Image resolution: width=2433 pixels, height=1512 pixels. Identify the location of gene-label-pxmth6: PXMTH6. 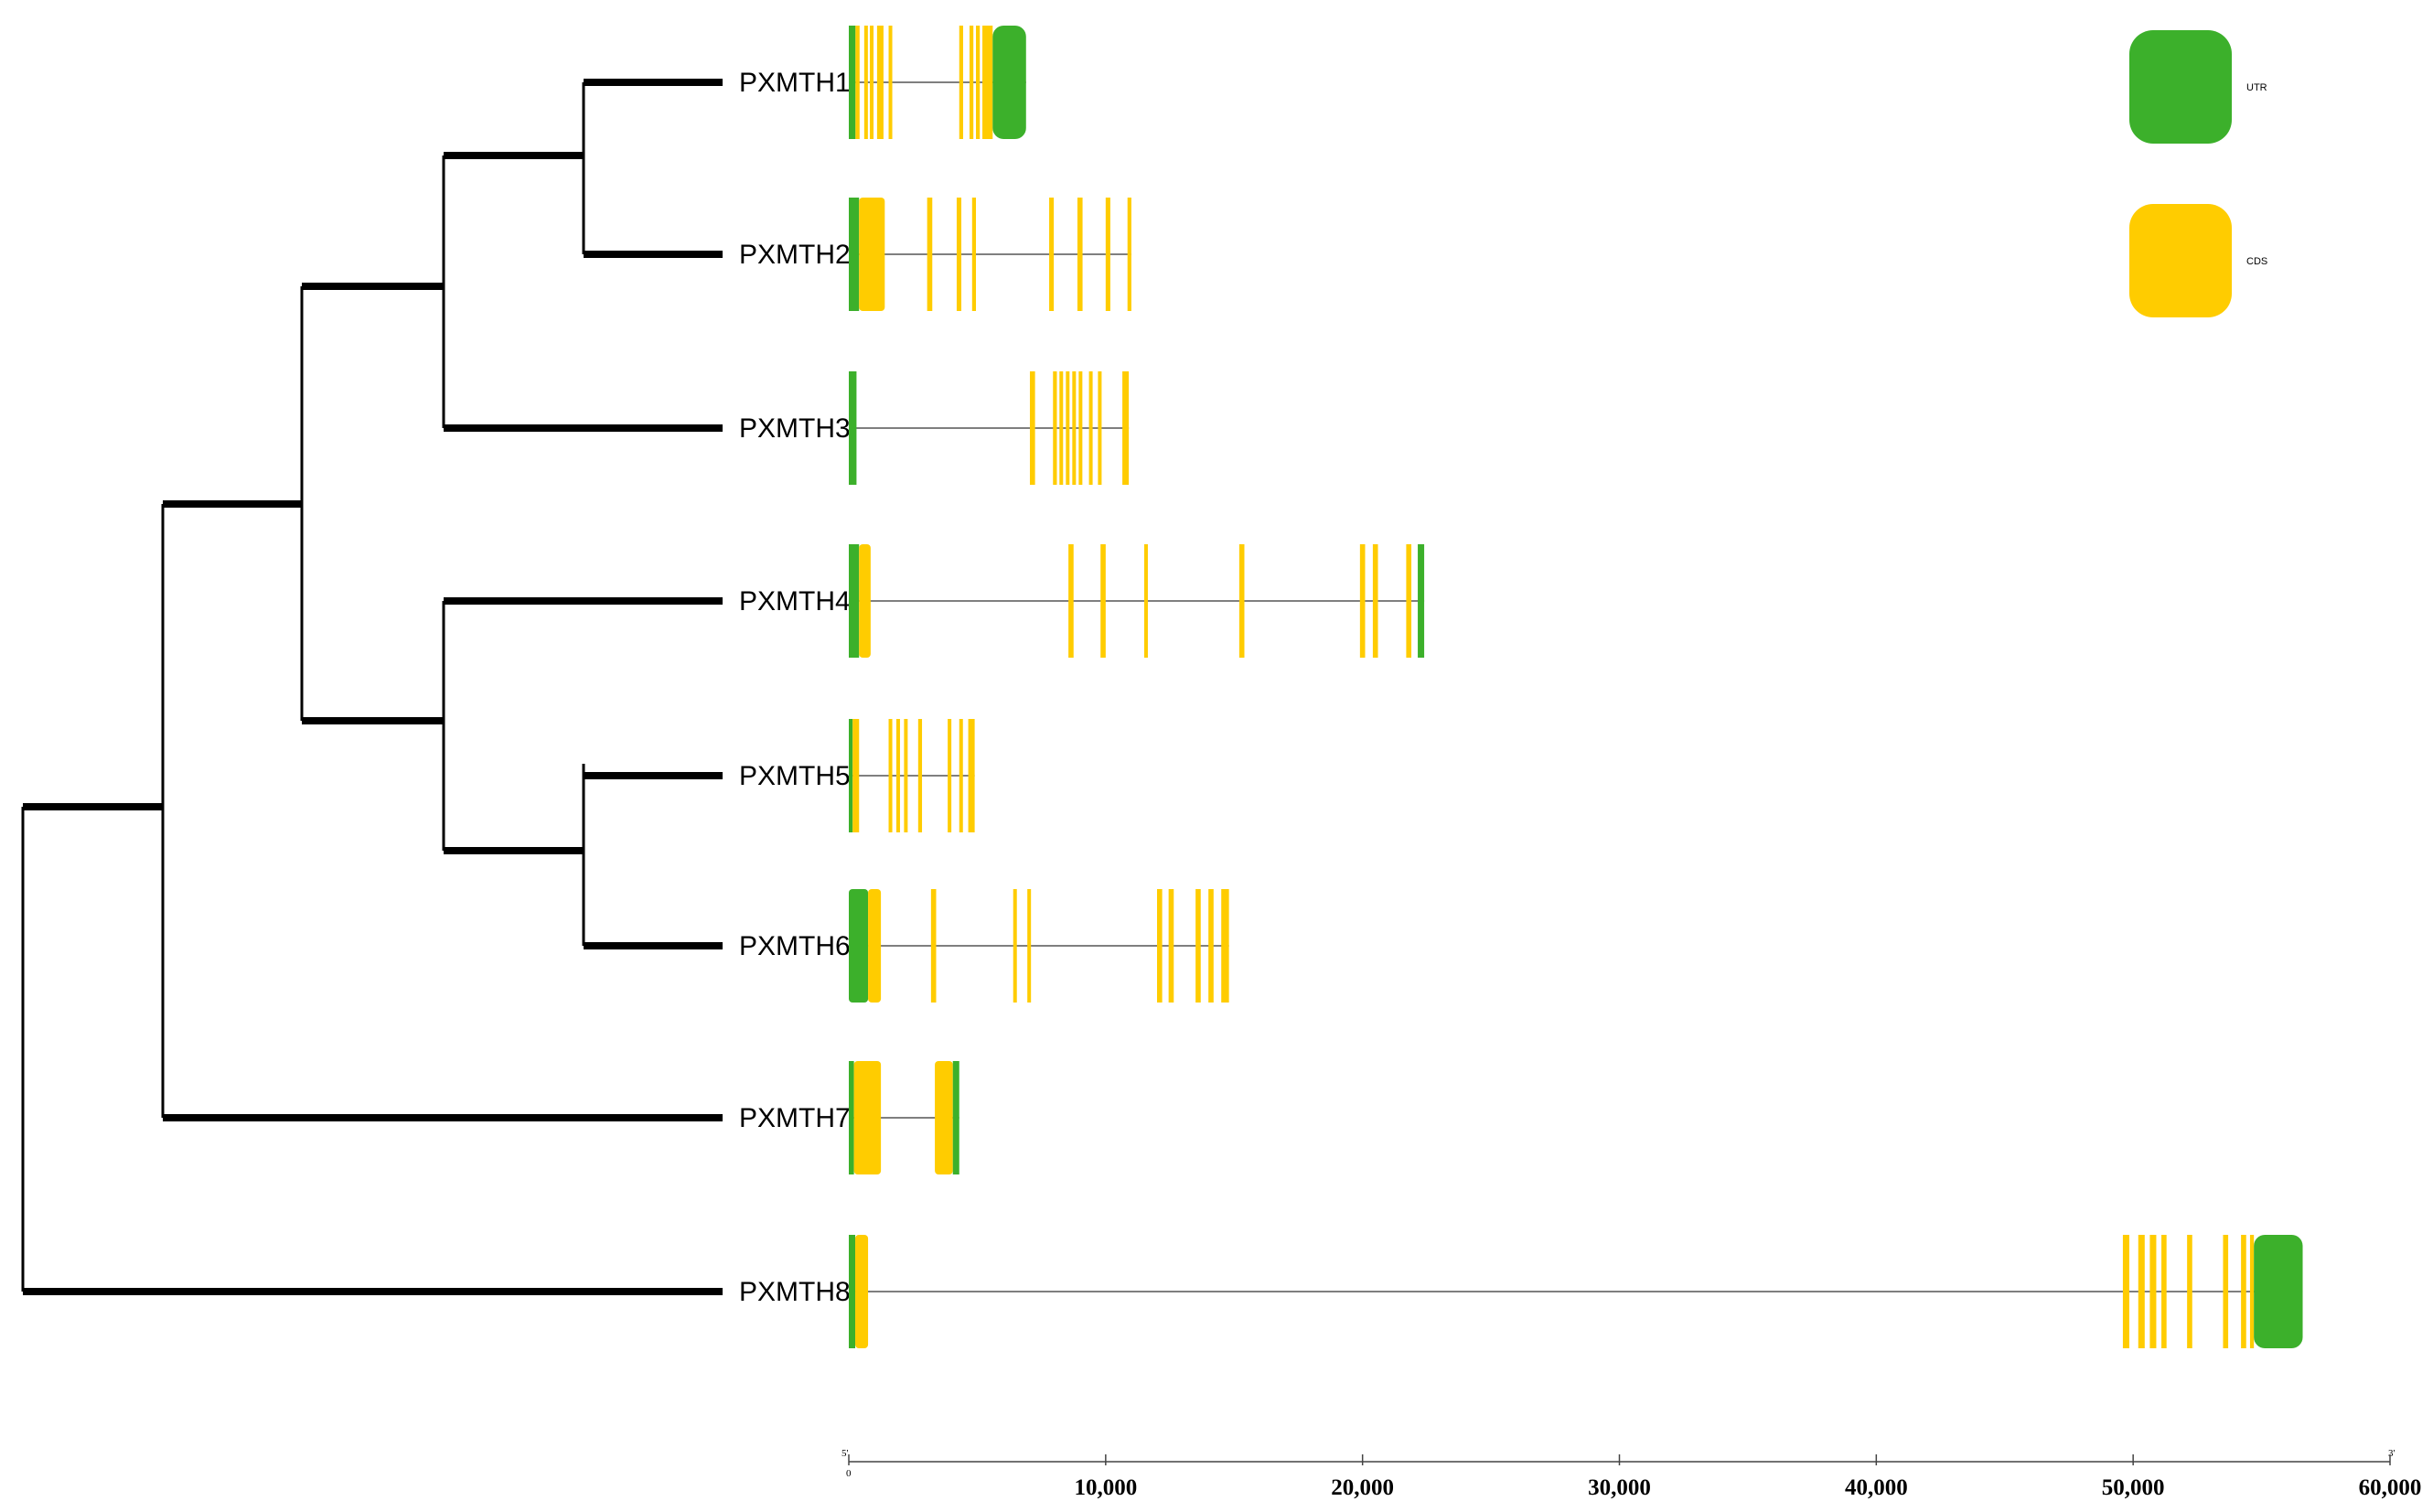
(795, 946).